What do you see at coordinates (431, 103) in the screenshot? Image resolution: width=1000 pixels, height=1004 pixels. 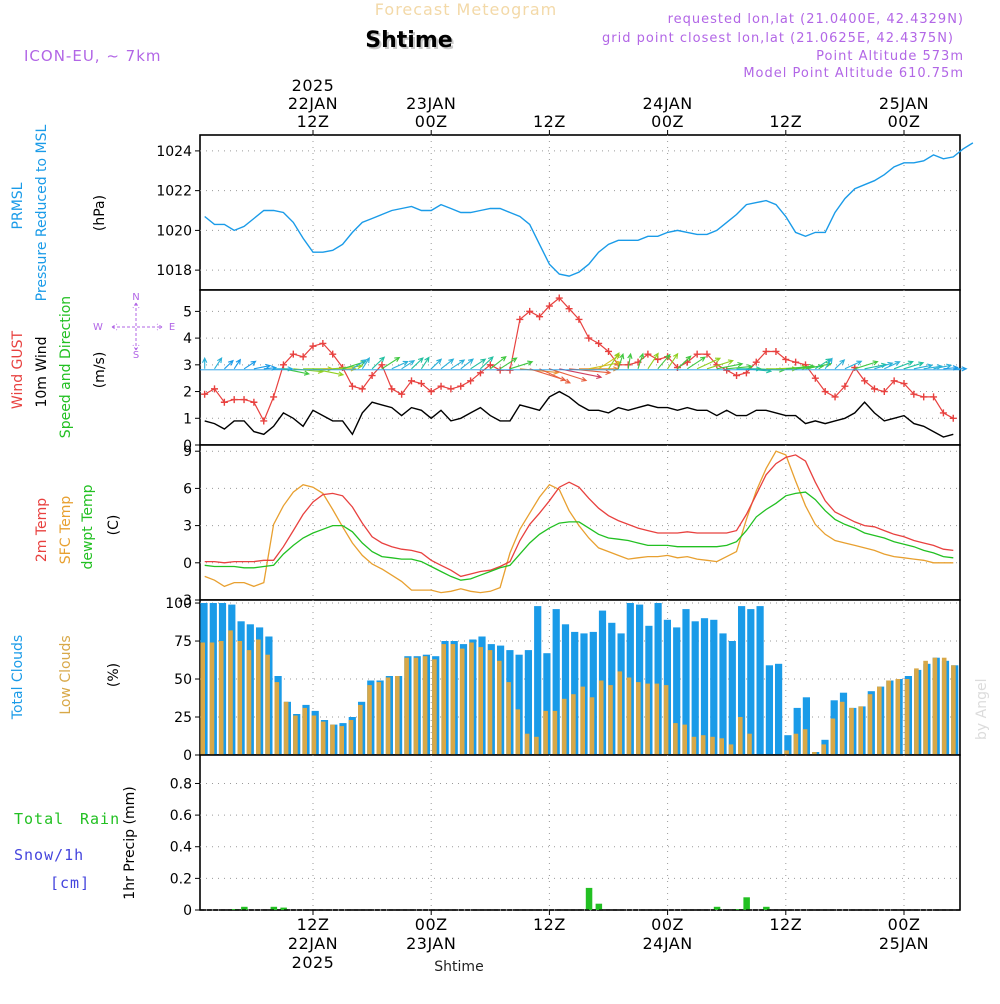 I see `top-axis-label: 23JAN` at bounding box center [431, 103].